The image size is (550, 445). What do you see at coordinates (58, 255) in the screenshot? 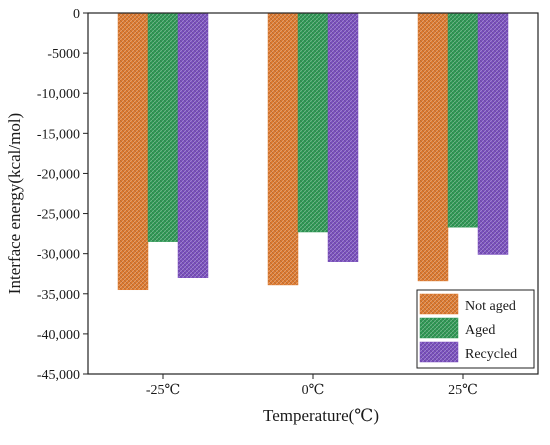
I see `y-tick-label: -30,000` at bounding box center [58, 255].